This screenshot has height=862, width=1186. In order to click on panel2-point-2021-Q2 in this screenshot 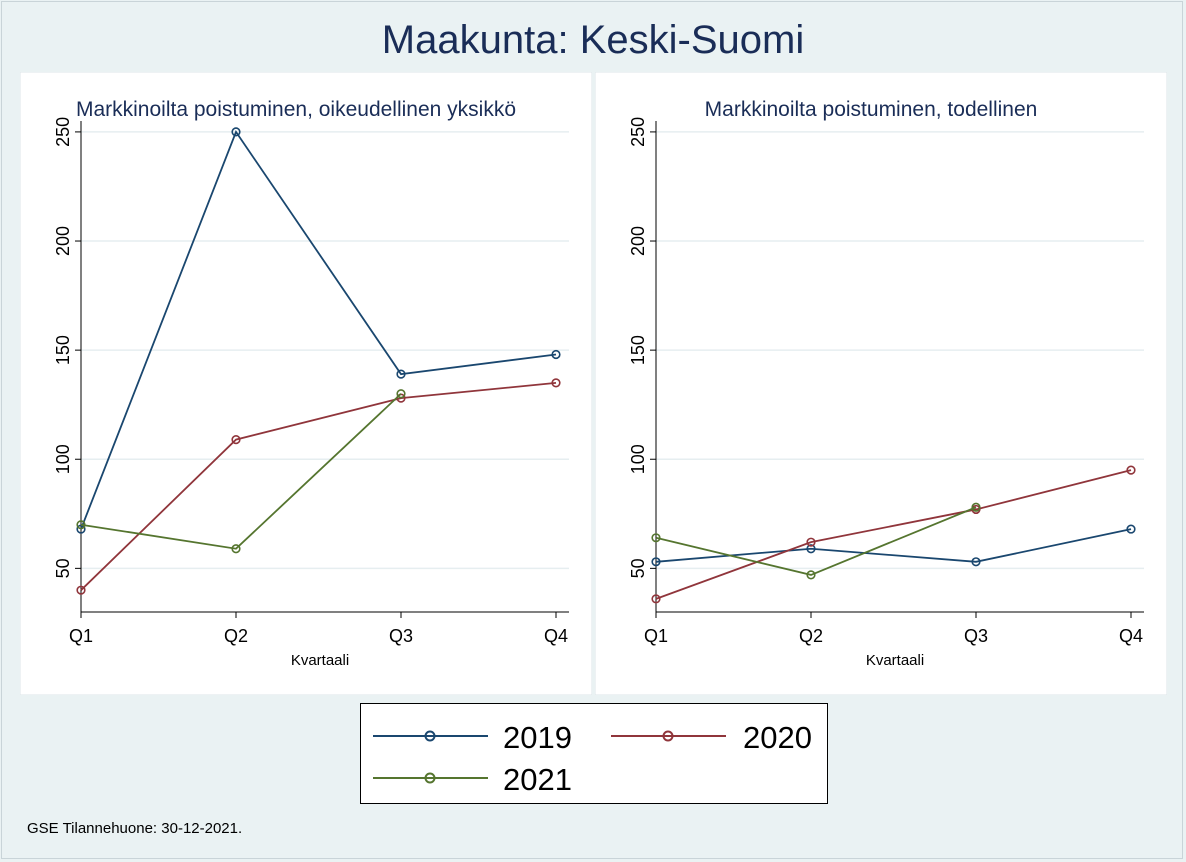, I will do `click(811, 575)`.